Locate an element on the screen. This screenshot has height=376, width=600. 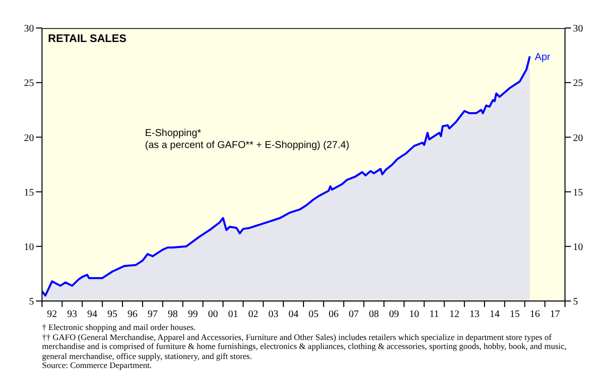
x-tick-label: 15 is located at coordinates (515, 314).